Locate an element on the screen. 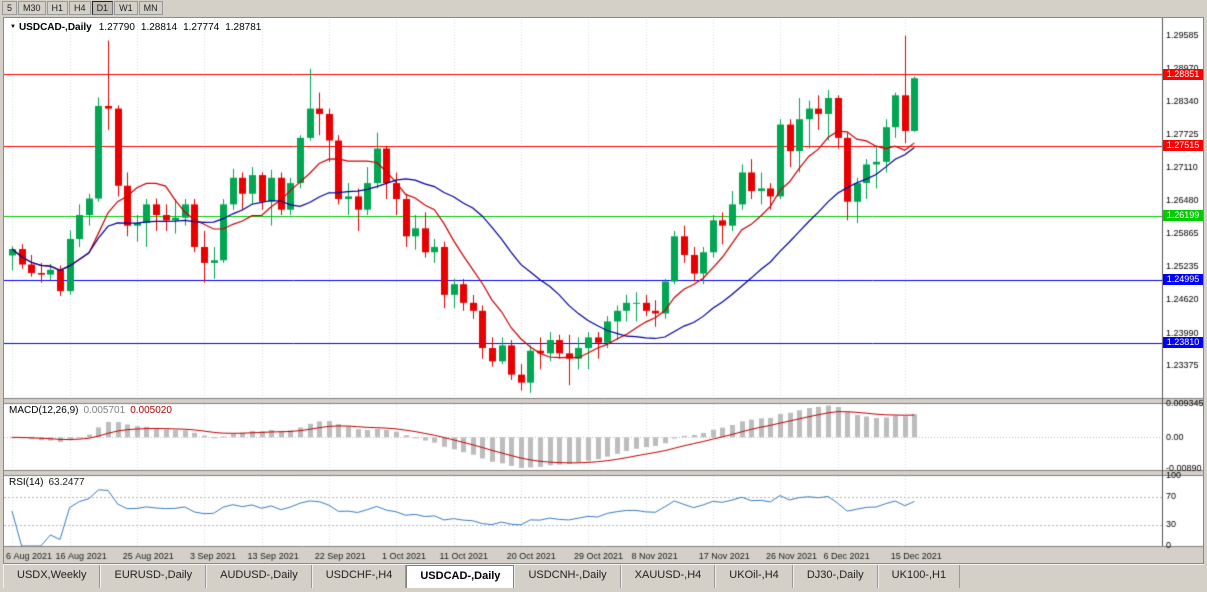 The image size is (1207, 592). ohlc-low: 1.27774 is located at coordinates (201, 27).